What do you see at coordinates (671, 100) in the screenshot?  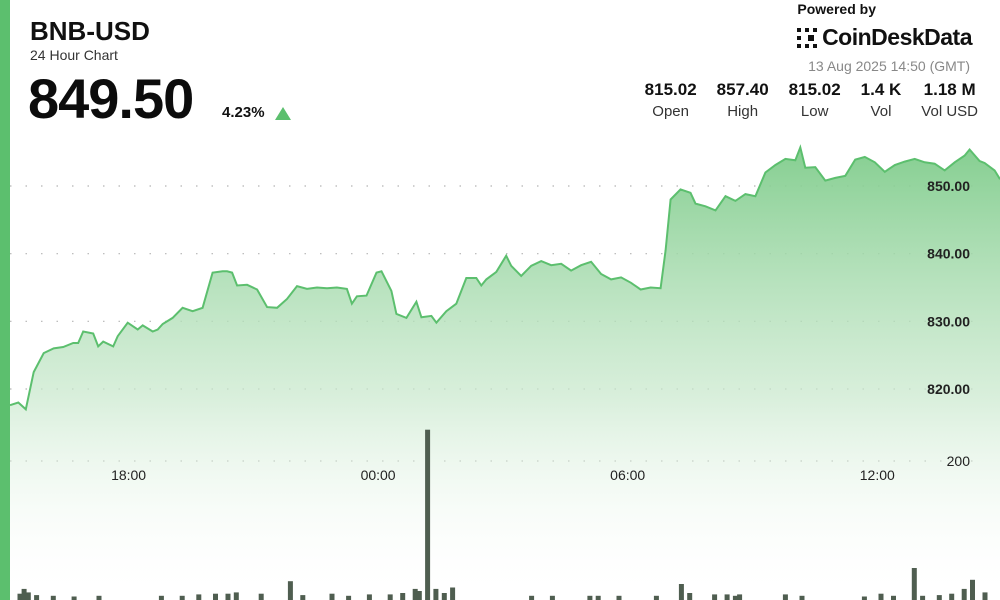 I see `stat-open: 815.02 Open` at bounding box center [671, 100].